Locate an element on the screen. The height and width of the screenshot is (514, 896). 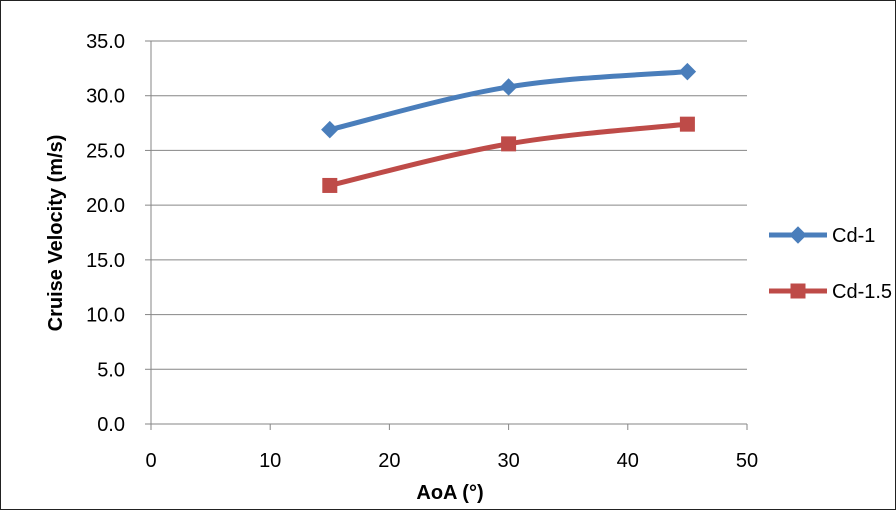
legend-label-cd-1-5: Cd-1.5 is located at coordinates (862, 292).